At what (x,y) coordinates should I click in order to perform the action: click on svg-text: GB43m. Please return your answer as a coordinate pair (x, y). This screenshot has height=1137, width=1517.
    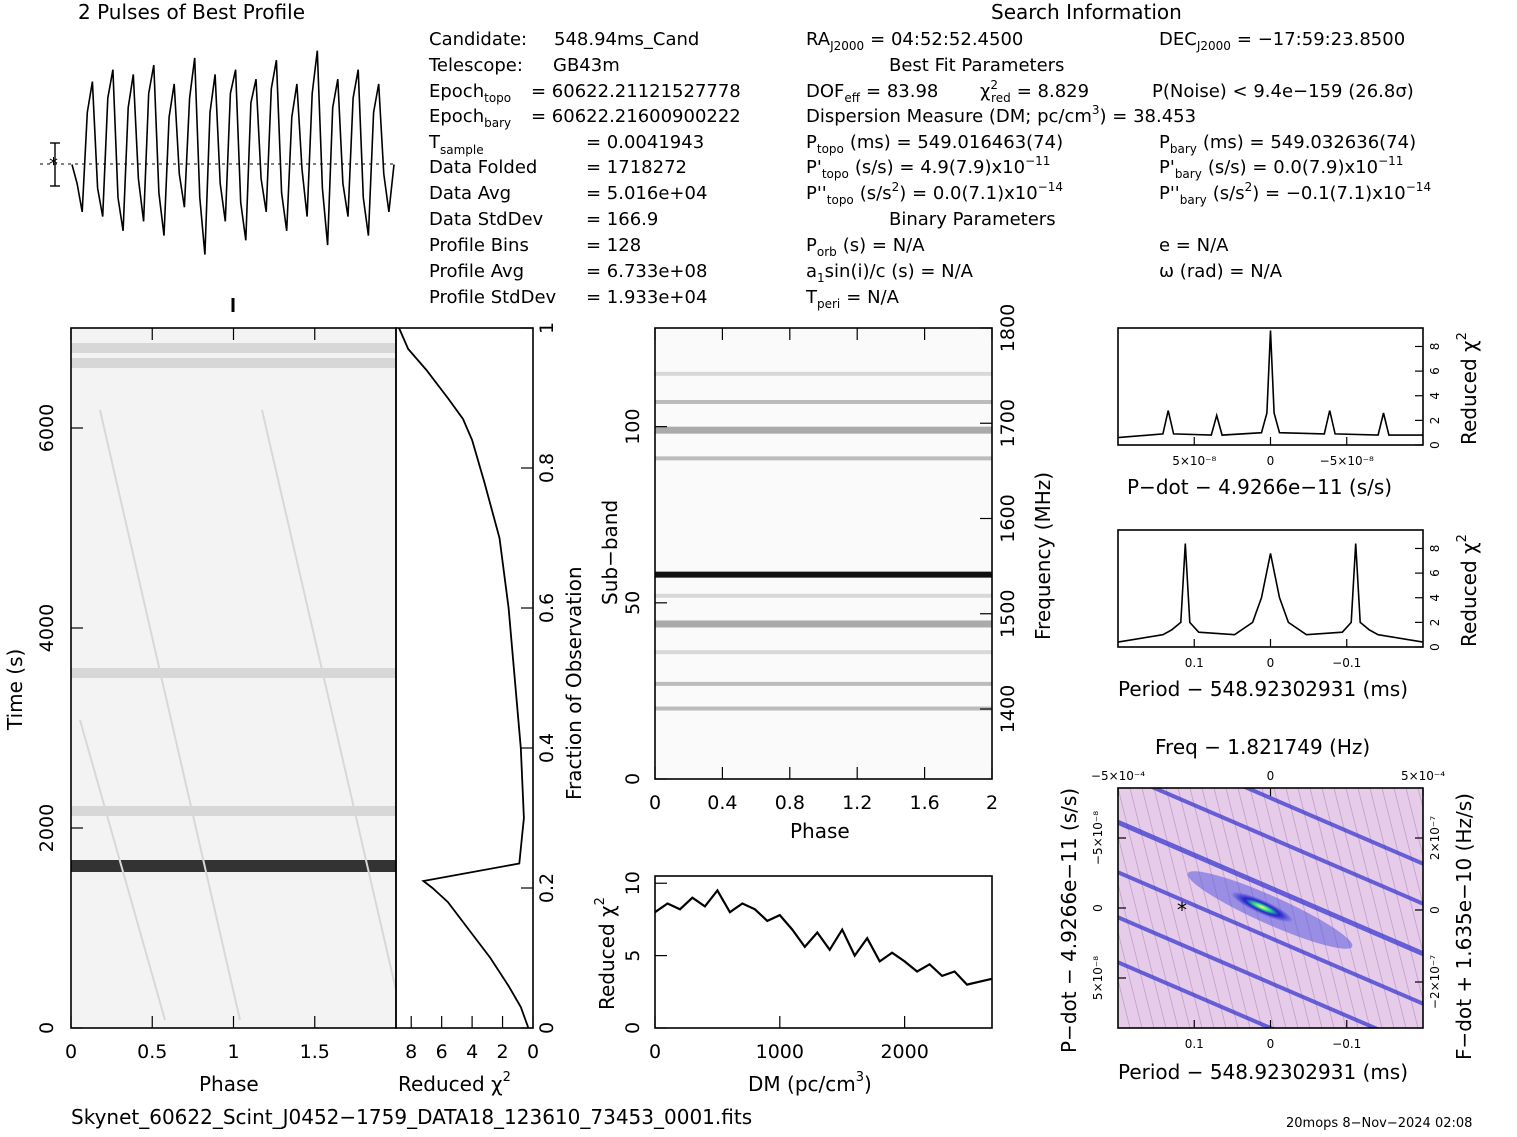
    Looking at the image, I should click on (586, 65).